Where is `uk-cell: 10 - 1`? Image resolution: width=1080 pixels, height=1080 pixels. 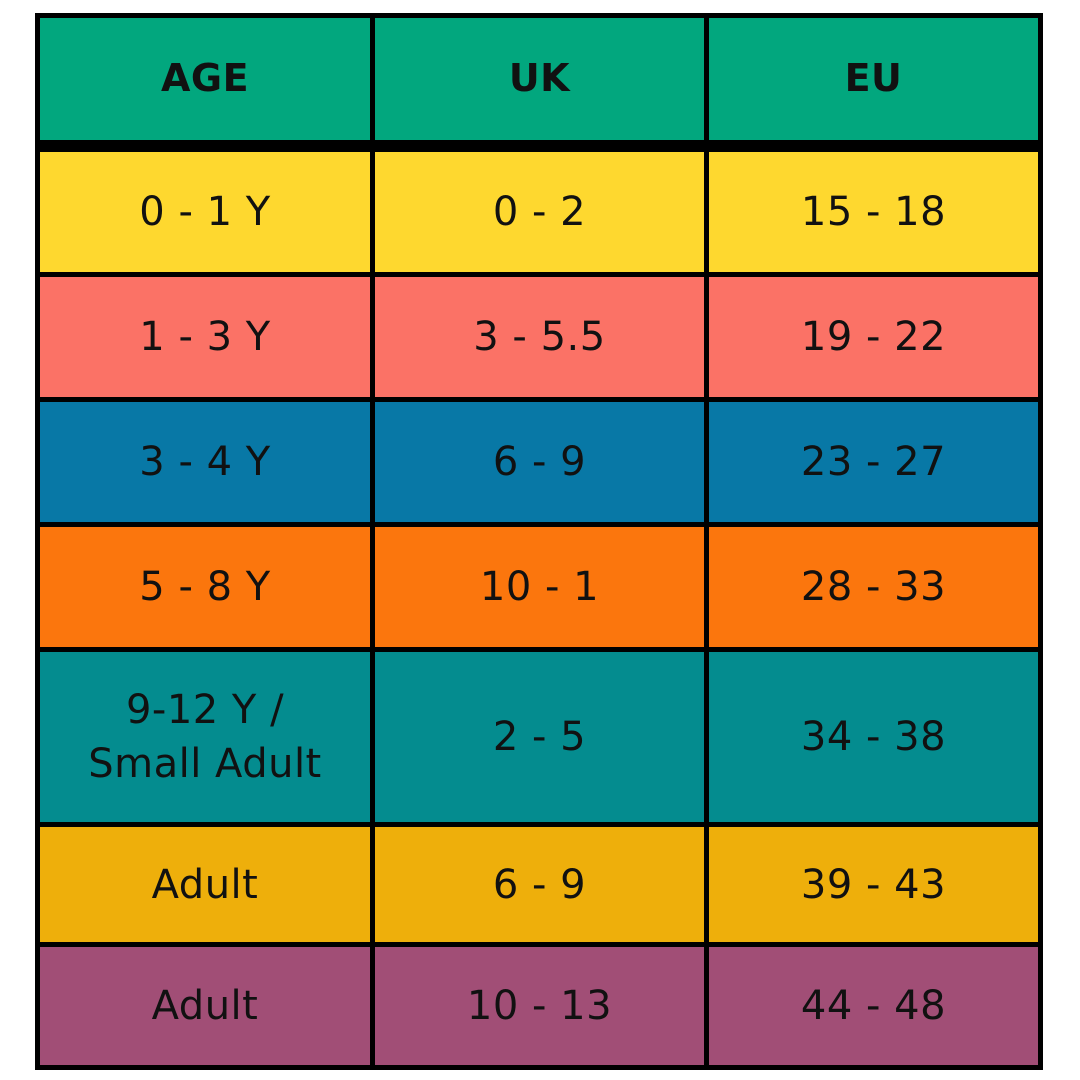
uk-cell: 10 - 1 is located at coordinates (539, 587).